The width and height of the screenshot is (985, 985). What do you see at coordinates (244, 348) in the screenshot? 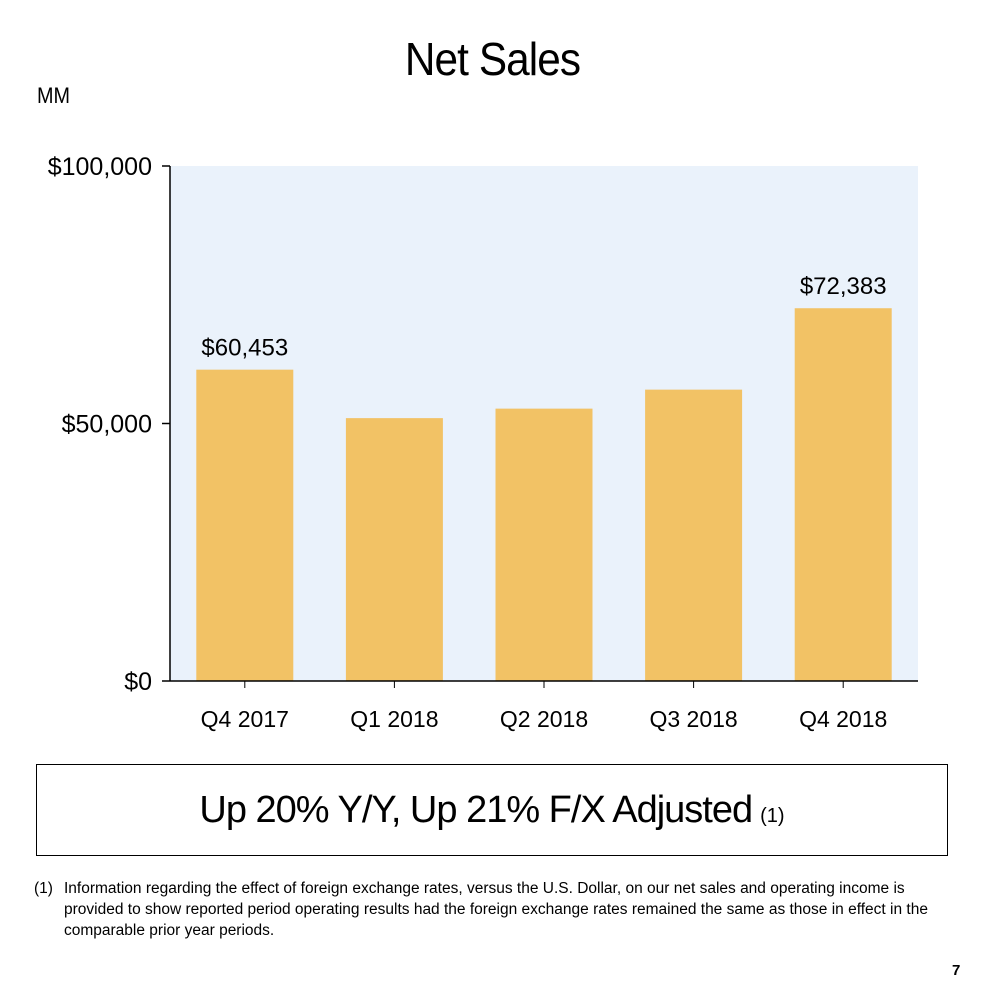
I see `data-label: $60,453` at bounding box center [244, 348].